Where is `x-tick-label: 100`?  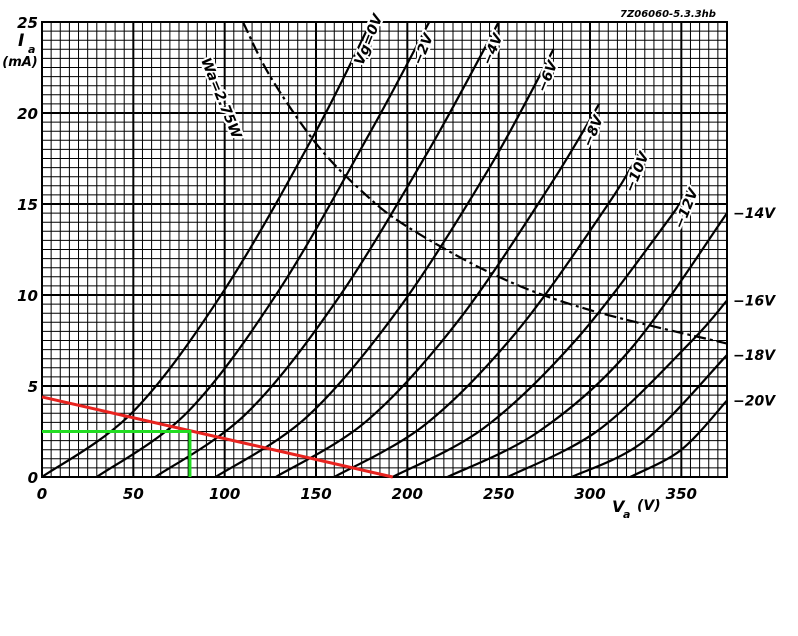
x-tick-label: 100 is located at coordinates (224, 494).